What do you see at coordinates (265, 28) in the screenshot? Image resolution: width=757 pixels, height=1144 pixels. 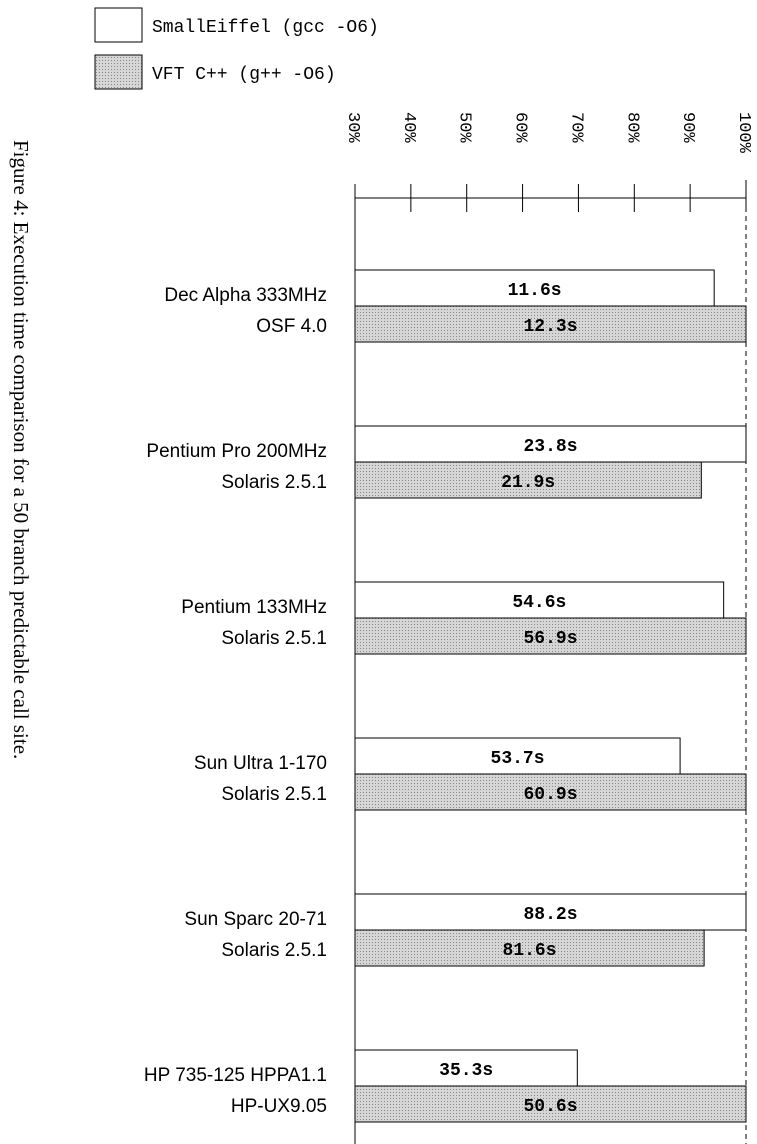 I see `legend-label-smalleiffel: SmallEiffel (gcc -O6)` at bounding box center [265, 28].